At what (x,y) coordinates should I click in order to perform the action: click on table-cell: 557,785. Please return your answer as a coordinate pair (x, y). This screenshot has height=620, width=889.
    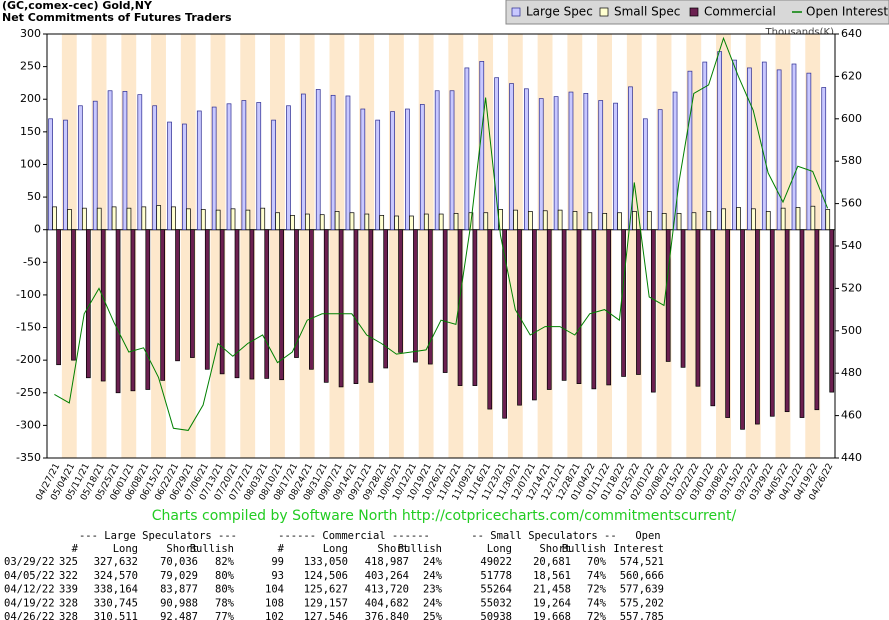
    Looking at the image, I should click on (642, 615).